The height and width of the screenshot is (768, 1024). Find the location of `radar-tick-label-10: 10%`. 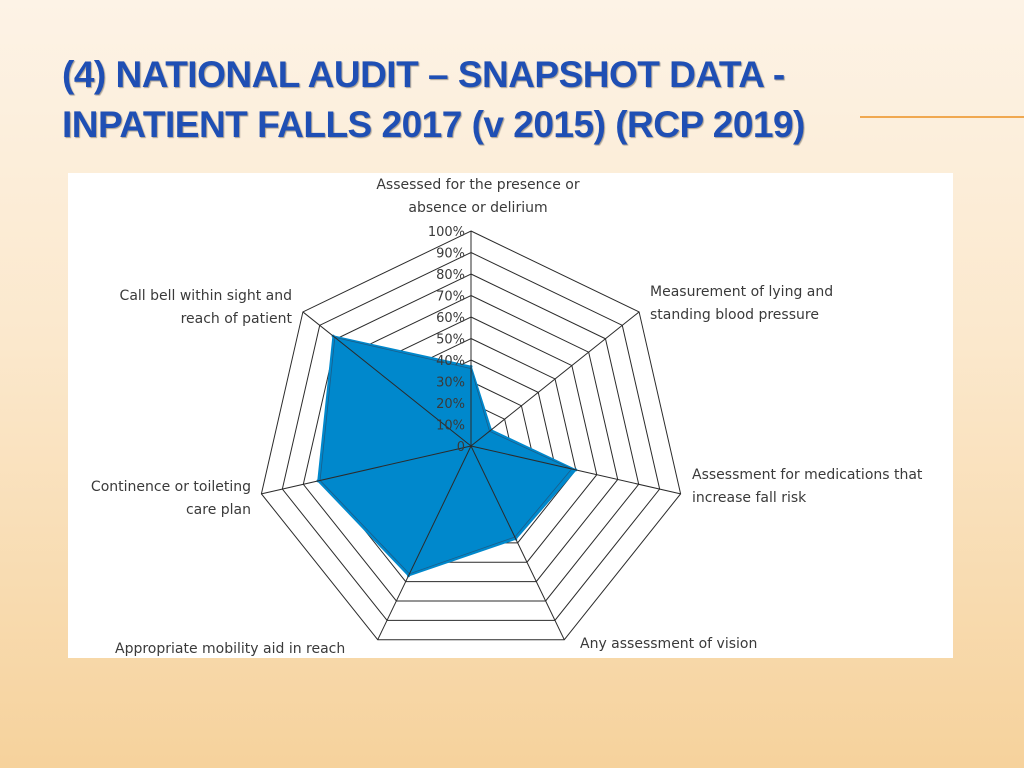

radar-tick-label-10: 10% is located at coordinates (450, 426).